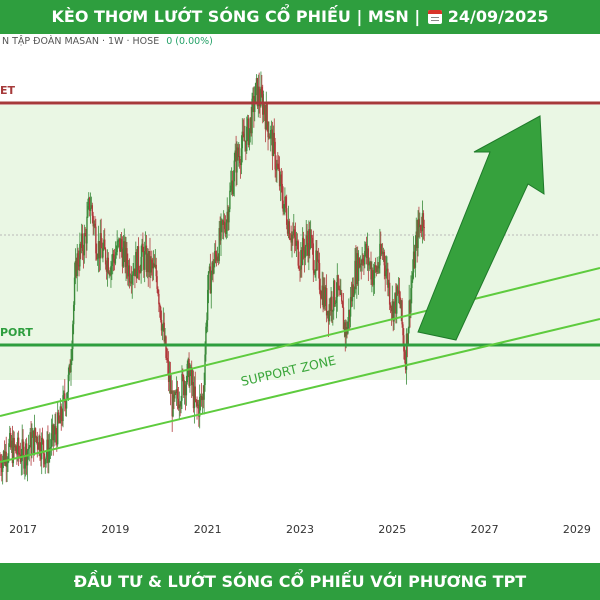  Describe the element at coordinates (189, 41) in the screenshot. I see `price-change: 0 (0.00%)` at that location.